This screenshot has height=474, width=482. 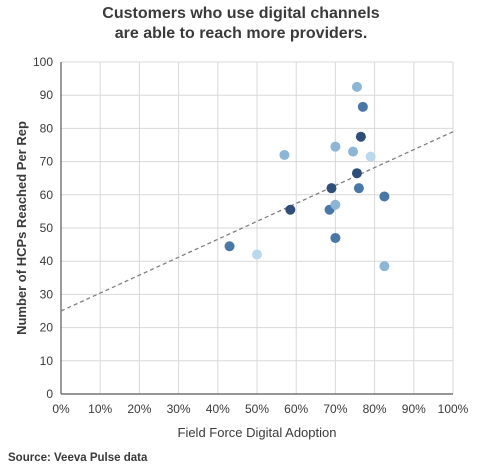 I want to click on x-tick-label: 100%, so click(x=453, y=409).